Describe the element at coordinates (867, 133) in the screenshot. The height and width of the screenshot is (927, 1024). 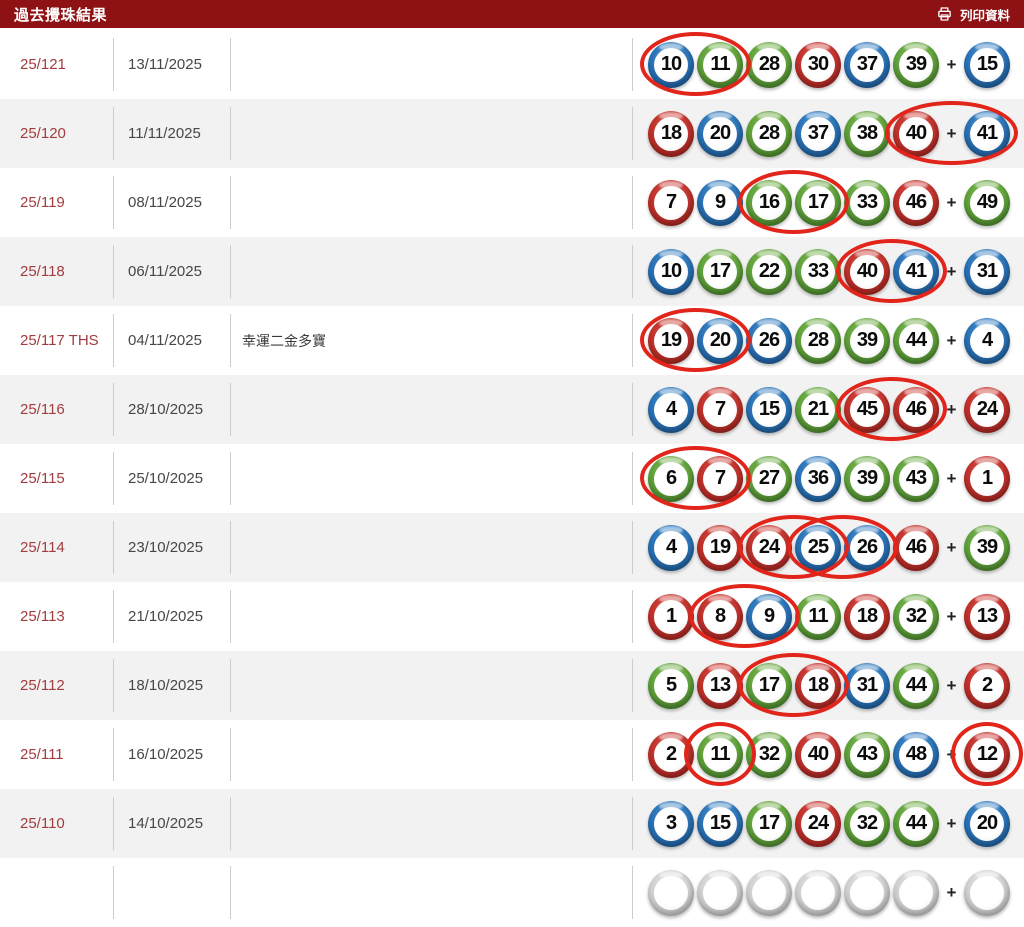
I see `ball-number: 38` at that location.